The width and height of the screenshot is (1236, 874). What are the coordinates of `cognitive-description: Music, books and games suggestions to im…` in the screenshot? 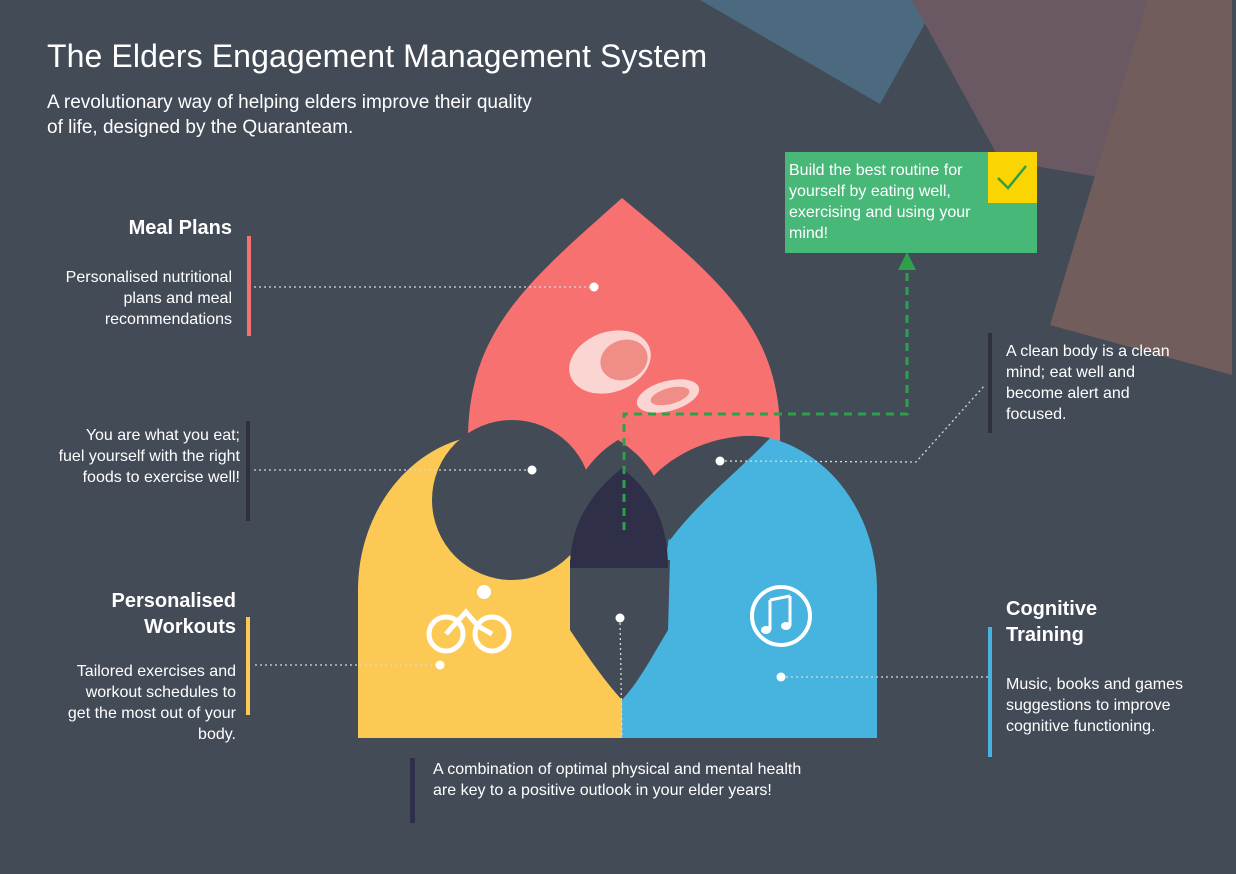 It's located at (1094, 705).